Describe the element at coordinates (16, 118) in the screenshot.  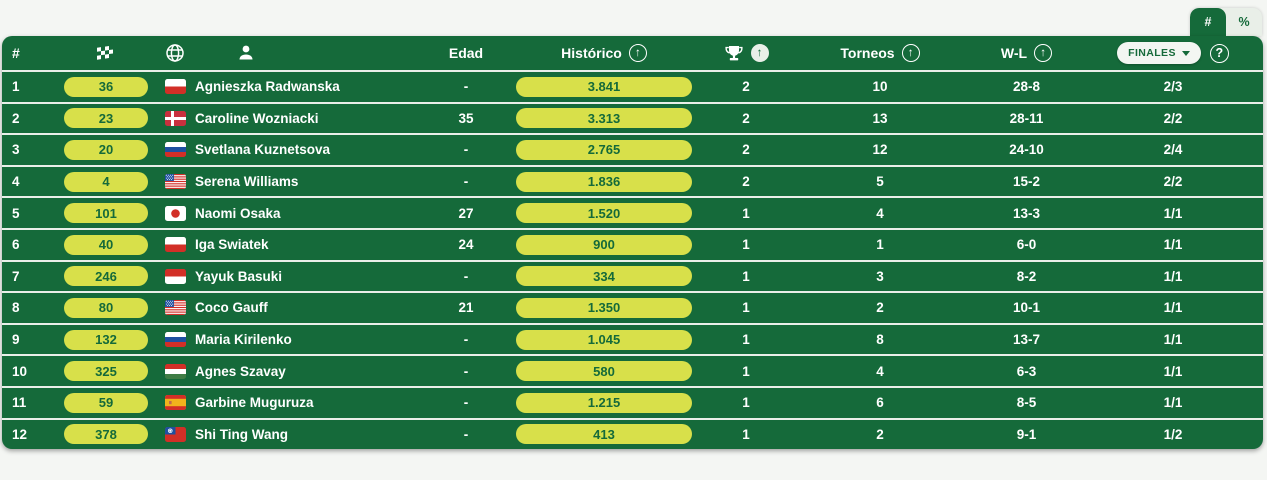
I see `position-cell: 2` at that location.